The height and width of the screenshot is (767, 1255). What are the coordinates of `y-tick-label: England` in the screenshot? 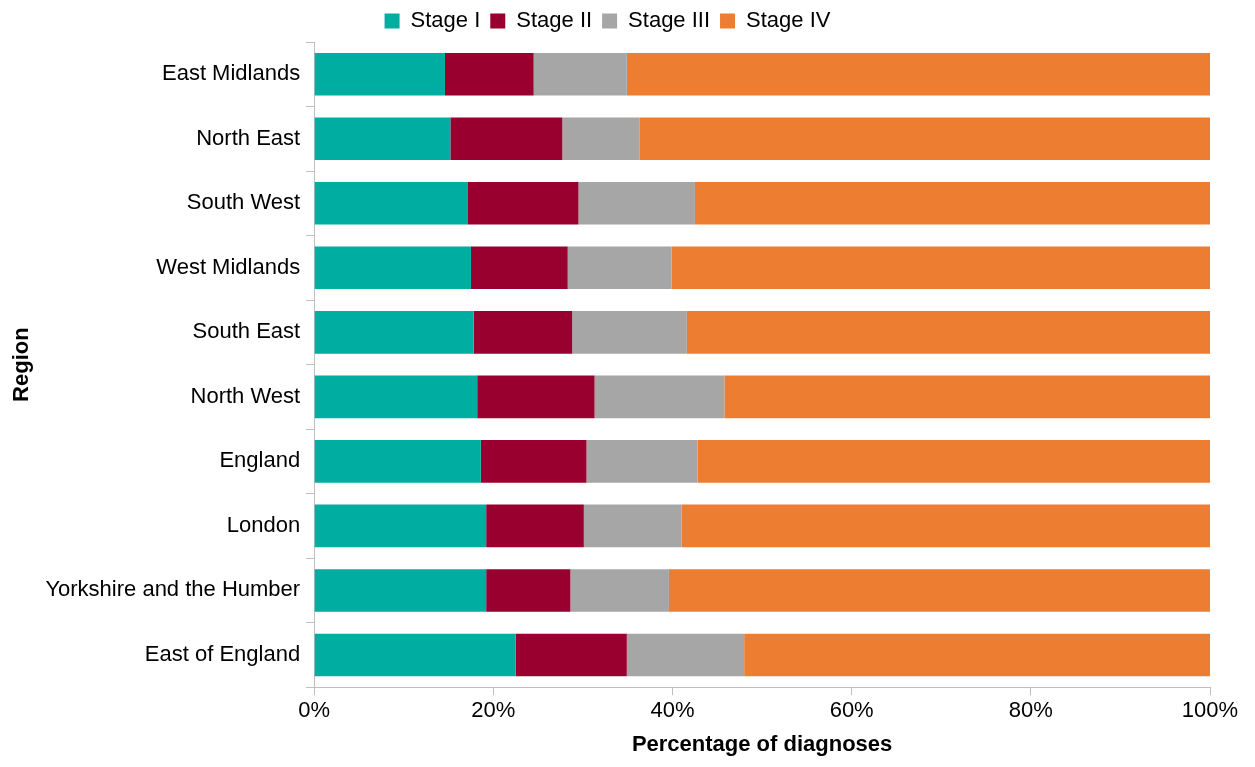 It's located at (260, 460).